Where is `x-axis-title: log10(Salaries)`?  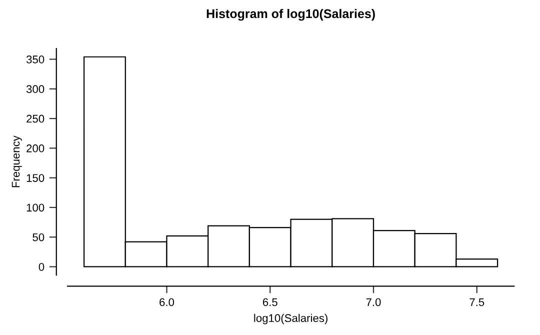 x-axis-title: log10(Salaries) is located at coordinates (291, 319).